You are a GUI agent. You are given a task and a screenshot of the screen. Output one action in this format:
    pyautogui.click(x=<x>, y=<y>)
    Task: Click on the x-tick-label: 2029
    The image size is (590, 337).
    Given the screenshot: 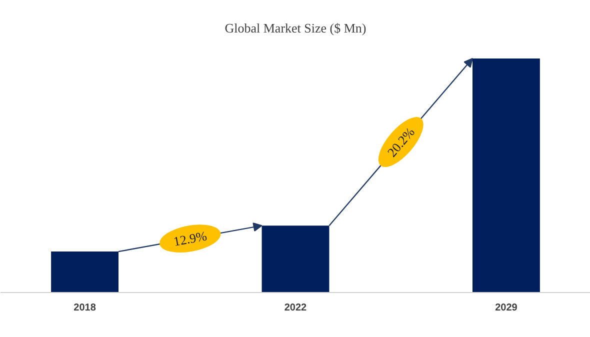 What is the action you would take?
    pyautogui.click(x=506, y=308)
    